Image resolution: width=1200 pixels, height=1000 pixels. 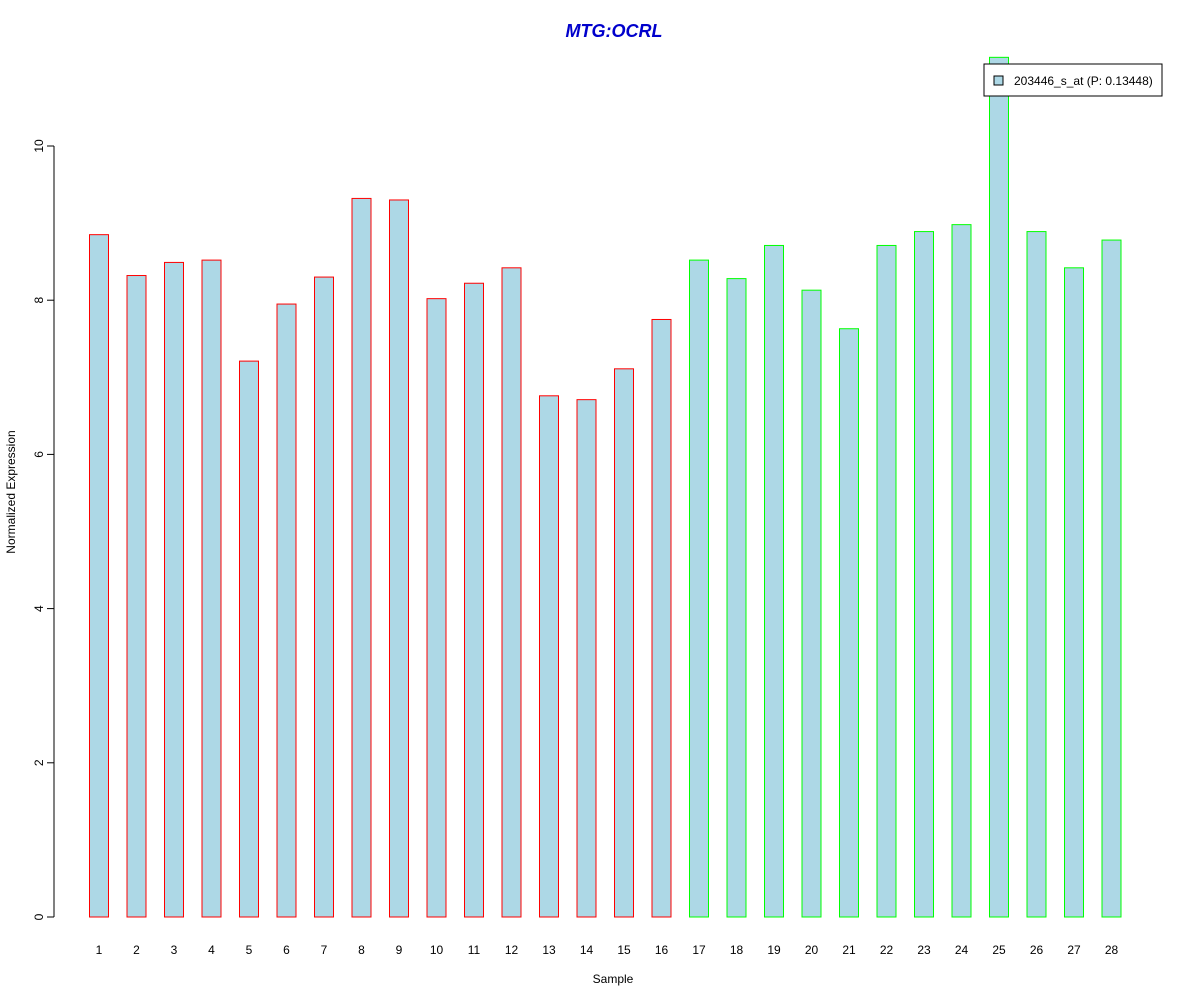 I want to click on y-tick-label-2: 2, so click(x=39, y=762).